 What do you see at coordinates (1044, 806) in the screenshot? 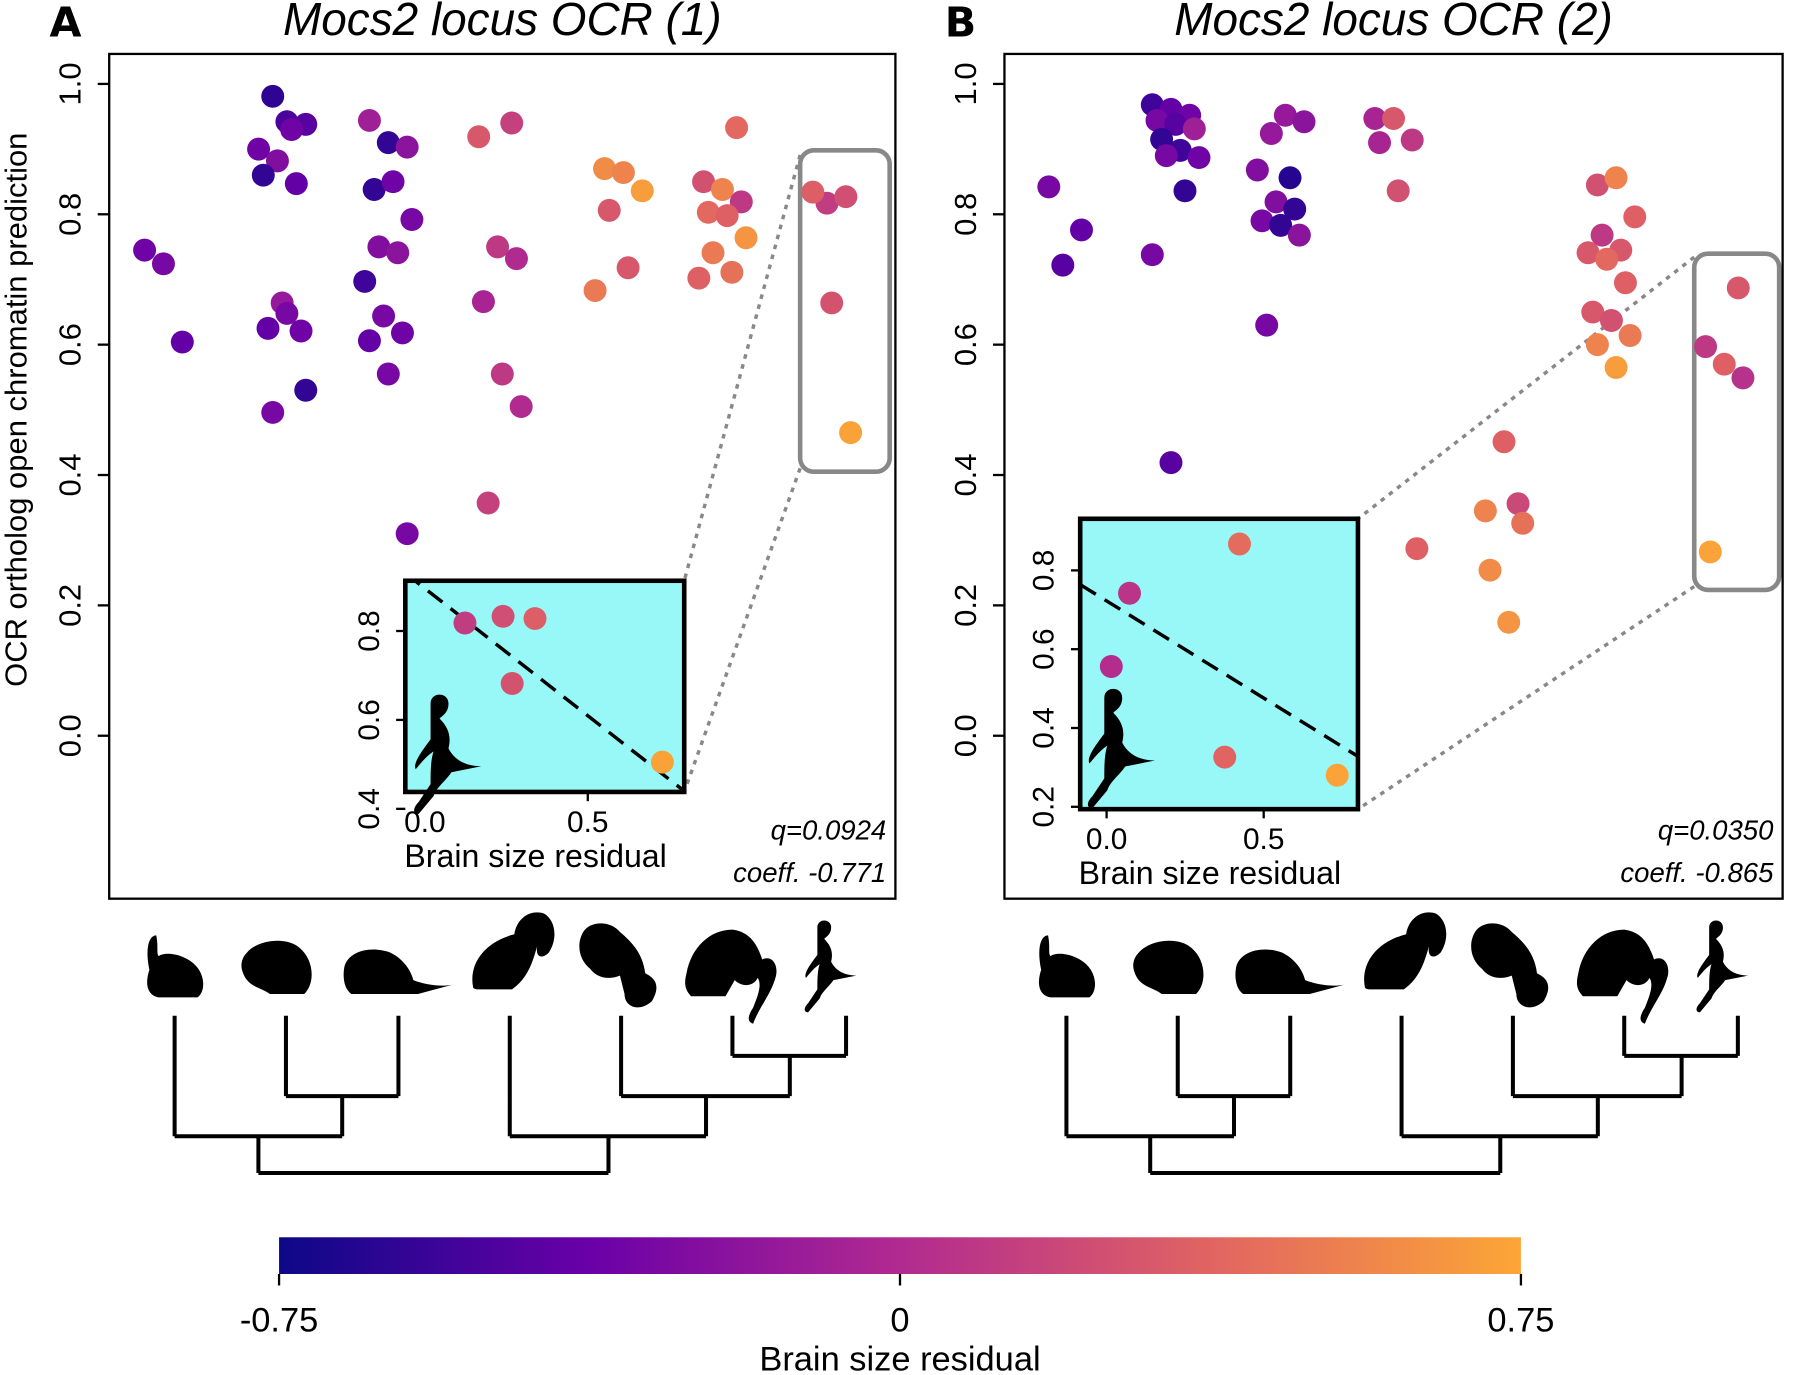
I see `inset-y-tick-label: 0.2` at bounding box center [1044, 806].